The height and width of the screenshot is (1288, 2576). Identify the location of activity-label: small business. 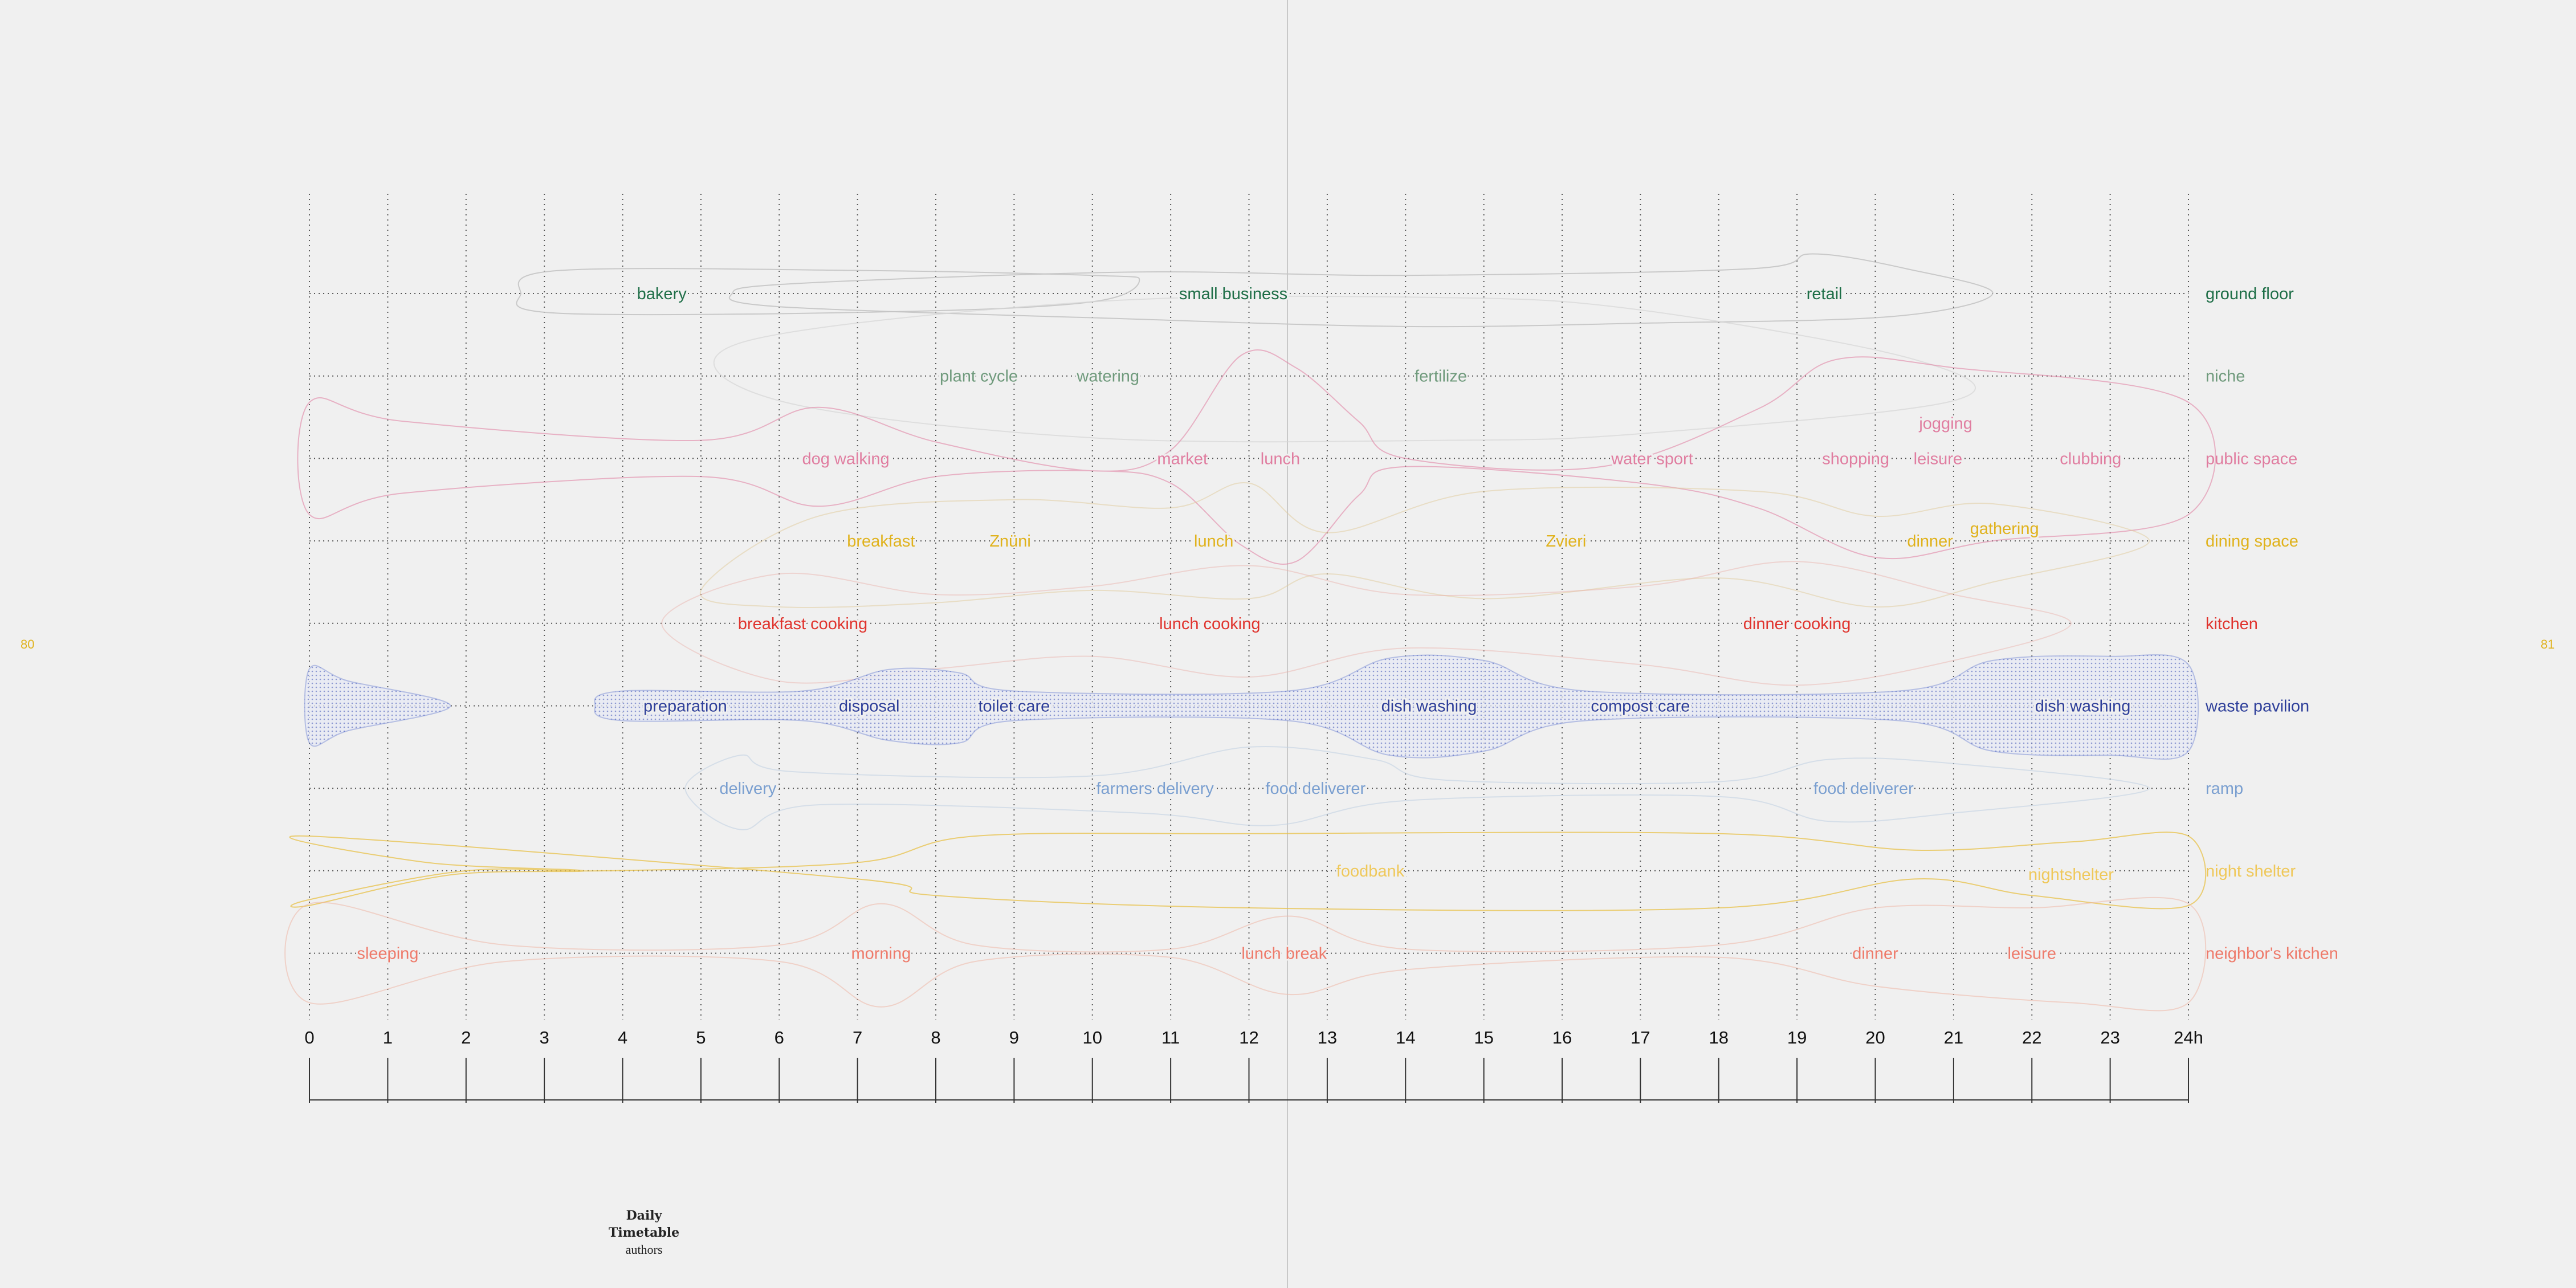
(1233, 294).